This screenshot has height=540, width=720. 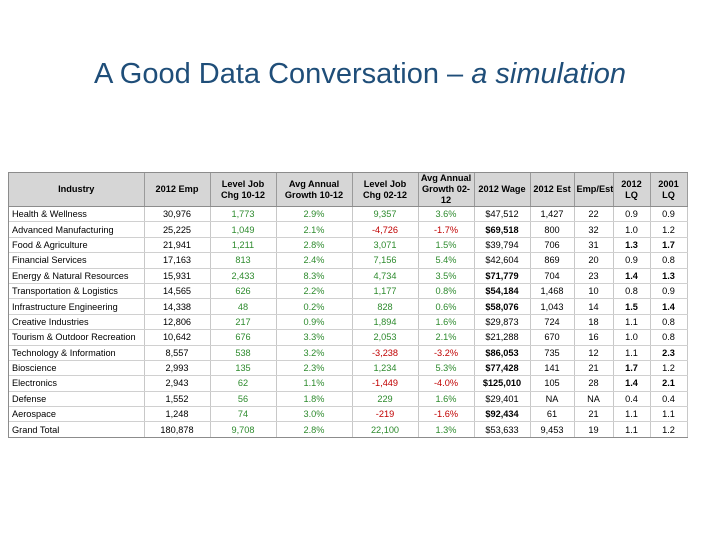 What do you see at coordinates (446, 214) in the screenshot?
I see `cell-growth-02-12: 3.6%` at bounding box center [446, 214].